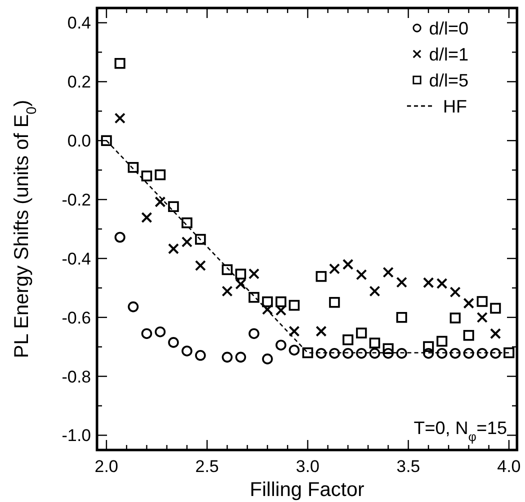 Image resolution: width=525 pixels, height=502 pixels. What do you see at coordinates (449, 80) in the screenshot?
I see `legend-label: d/l=5` at bounding box center [449, 80].